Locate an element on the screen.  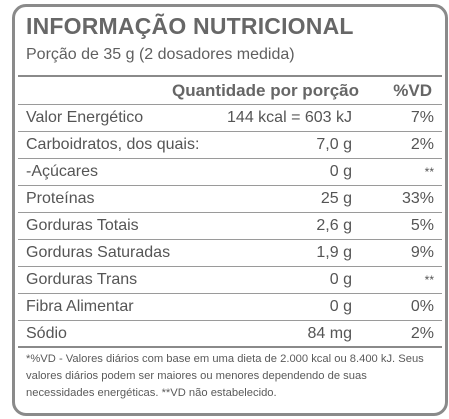
nutrient-vd: 9% is located at coordinates (422, 252).